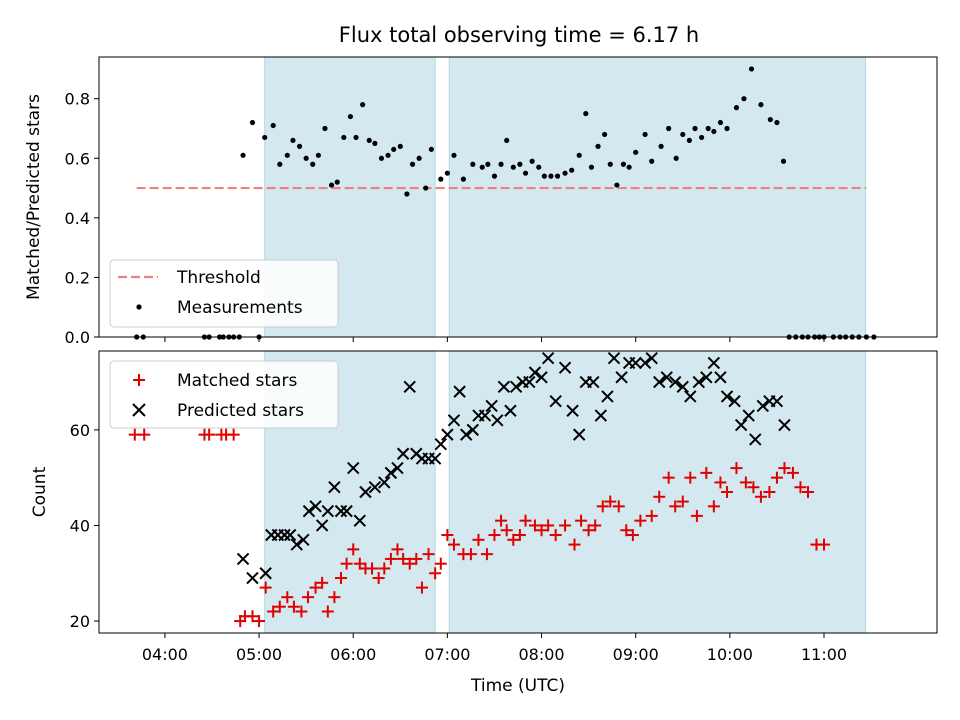  I want to click on legend-measurements-swatch, so click(139, 307).